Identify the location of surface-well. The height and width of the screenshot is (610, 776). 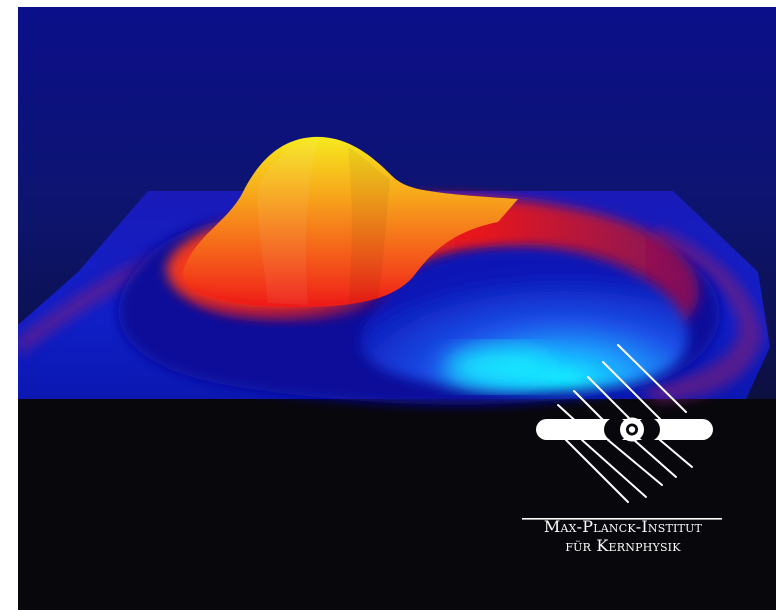
(525, 318).